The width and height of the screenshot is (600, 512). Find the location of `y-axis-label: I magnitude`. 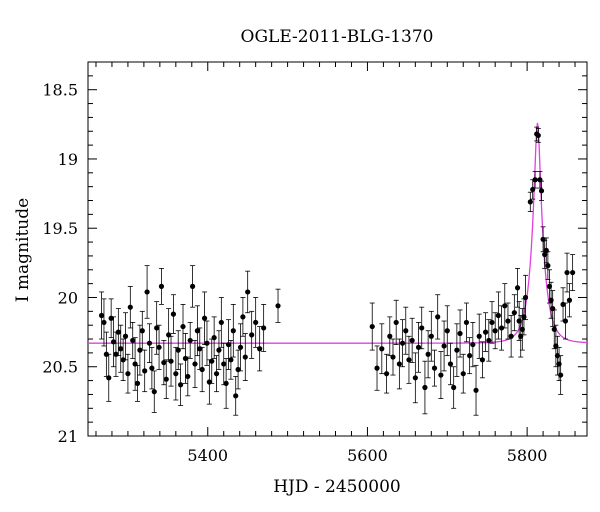

y-axis-label: I magnitude is located at coordinates (23, 250).